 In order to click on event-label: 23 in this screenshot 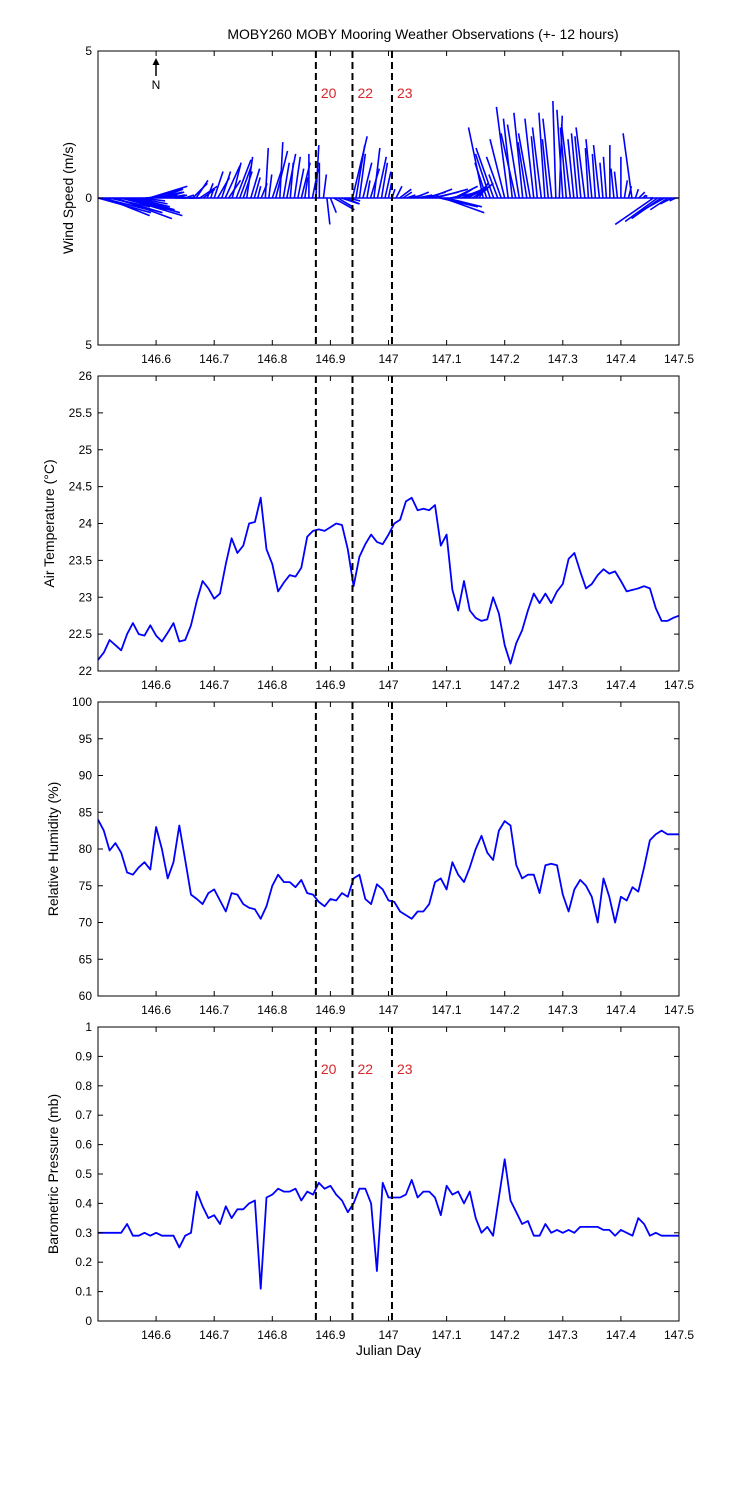, I will do `click(405, 1069)`.